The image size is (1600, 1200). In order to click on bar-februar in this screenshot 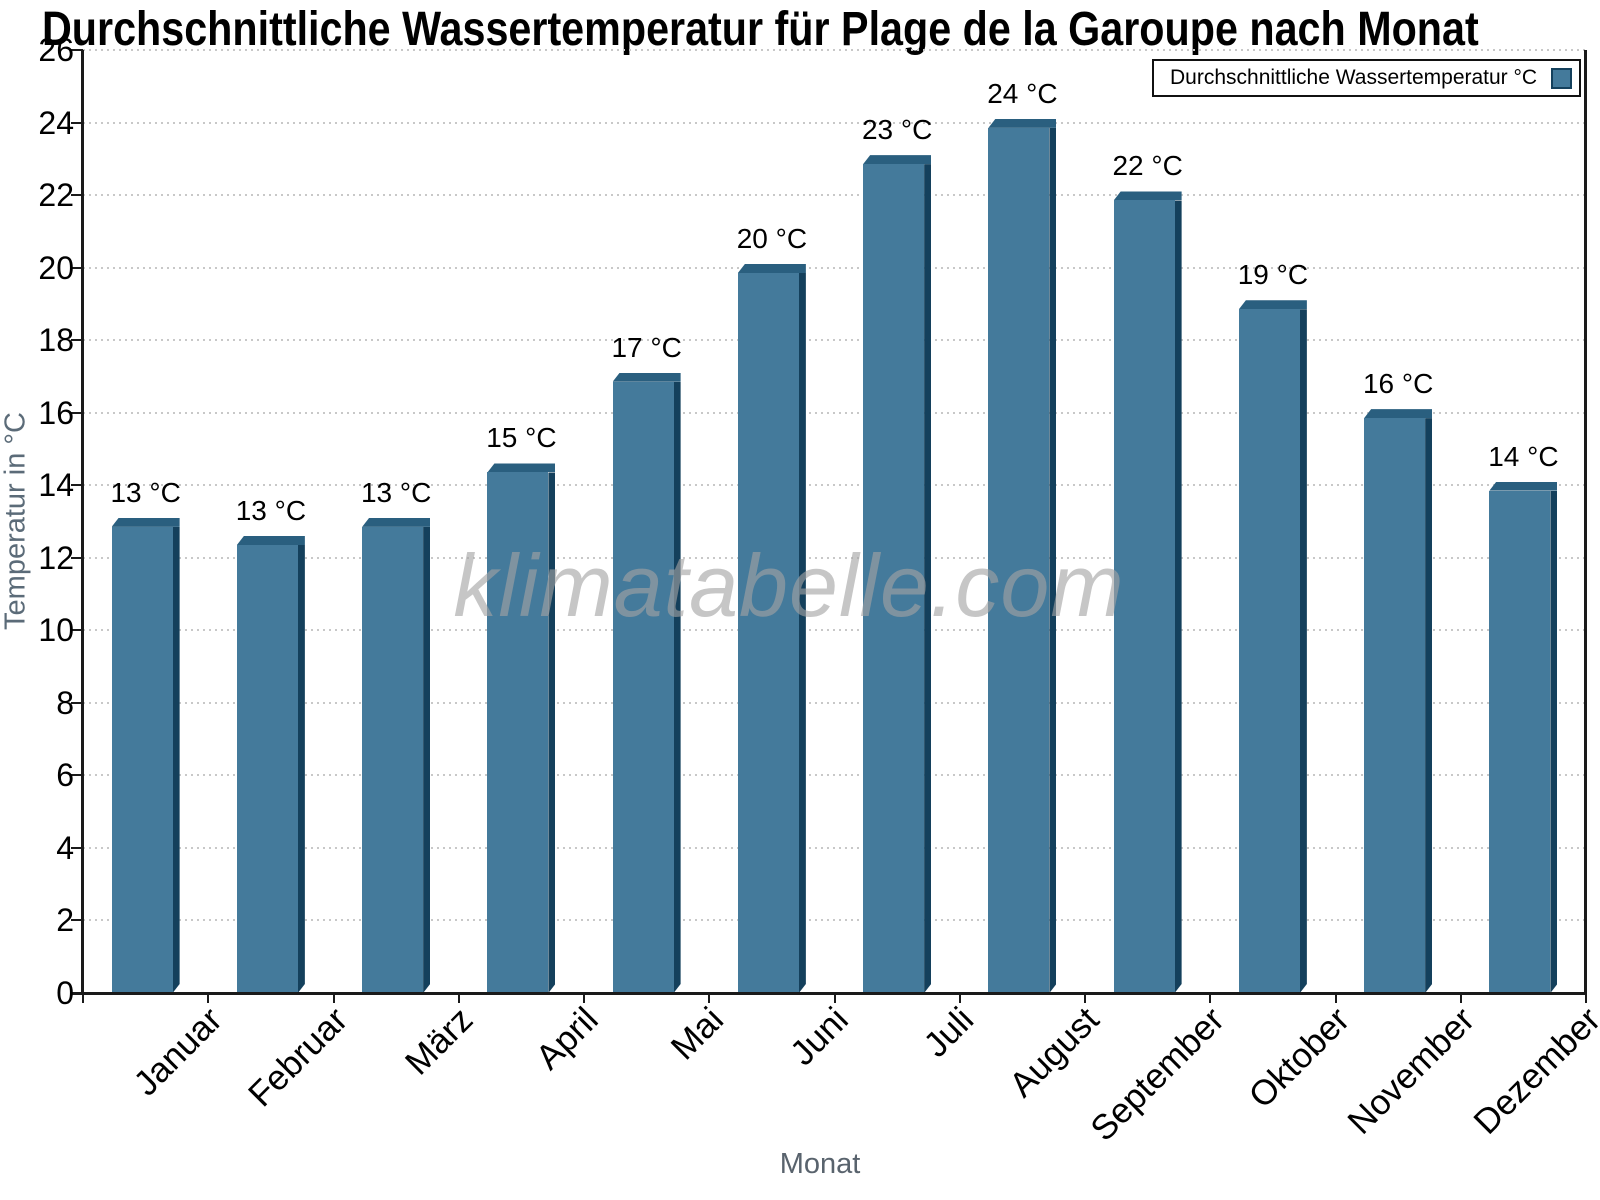, I will do `click(270, 764)`.